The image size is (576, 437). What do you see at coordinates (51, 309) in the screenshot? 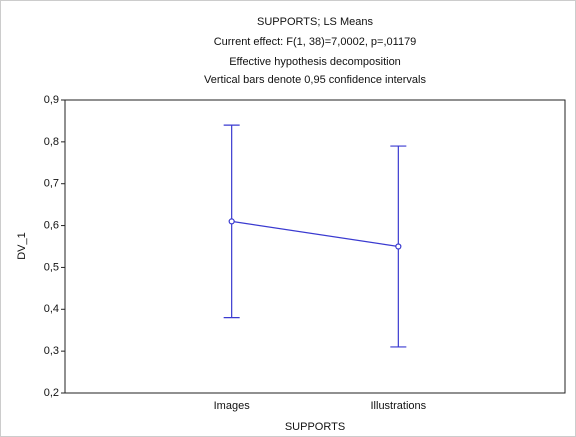
I see `y-tick-label: 0,4` at bounding box center [51, 309].